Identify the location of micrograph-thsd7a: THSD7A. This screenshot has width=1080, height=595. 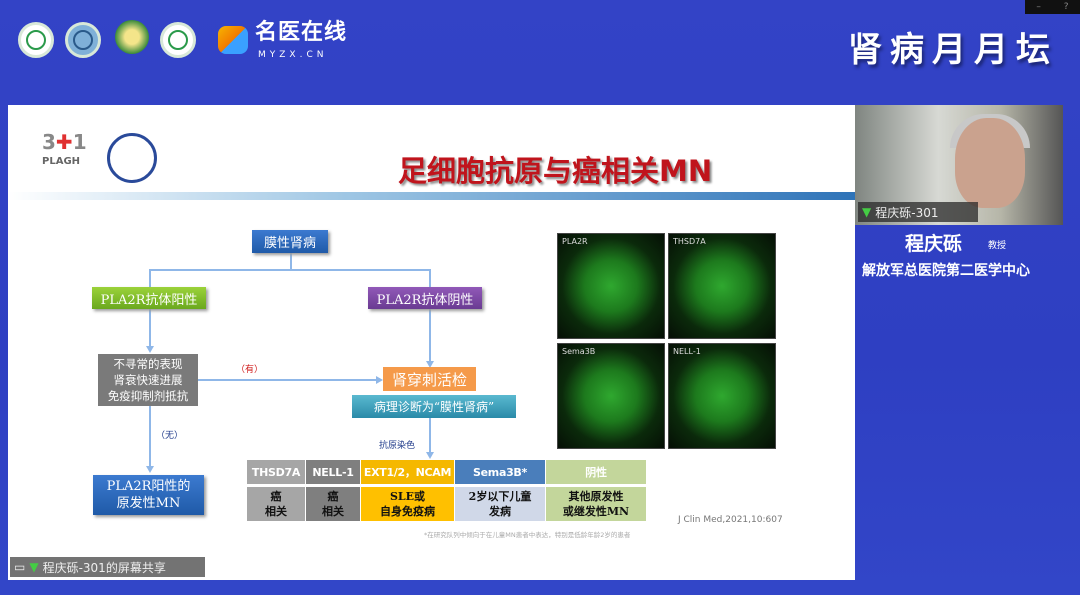
(722, 286).